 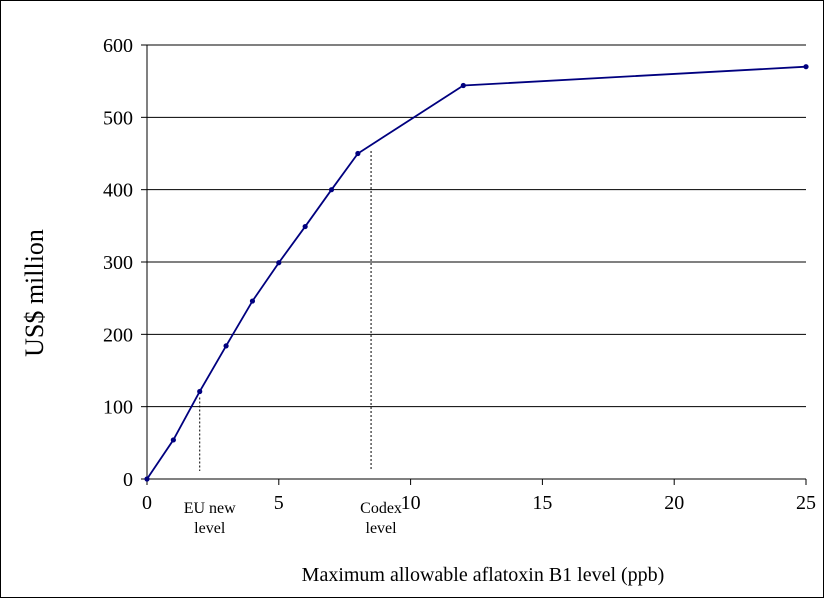 What do you see at coordinates (210, 508) in the screenshot?
I see `annotation-label-0-0: EU new` at bounding box center [210, 508].